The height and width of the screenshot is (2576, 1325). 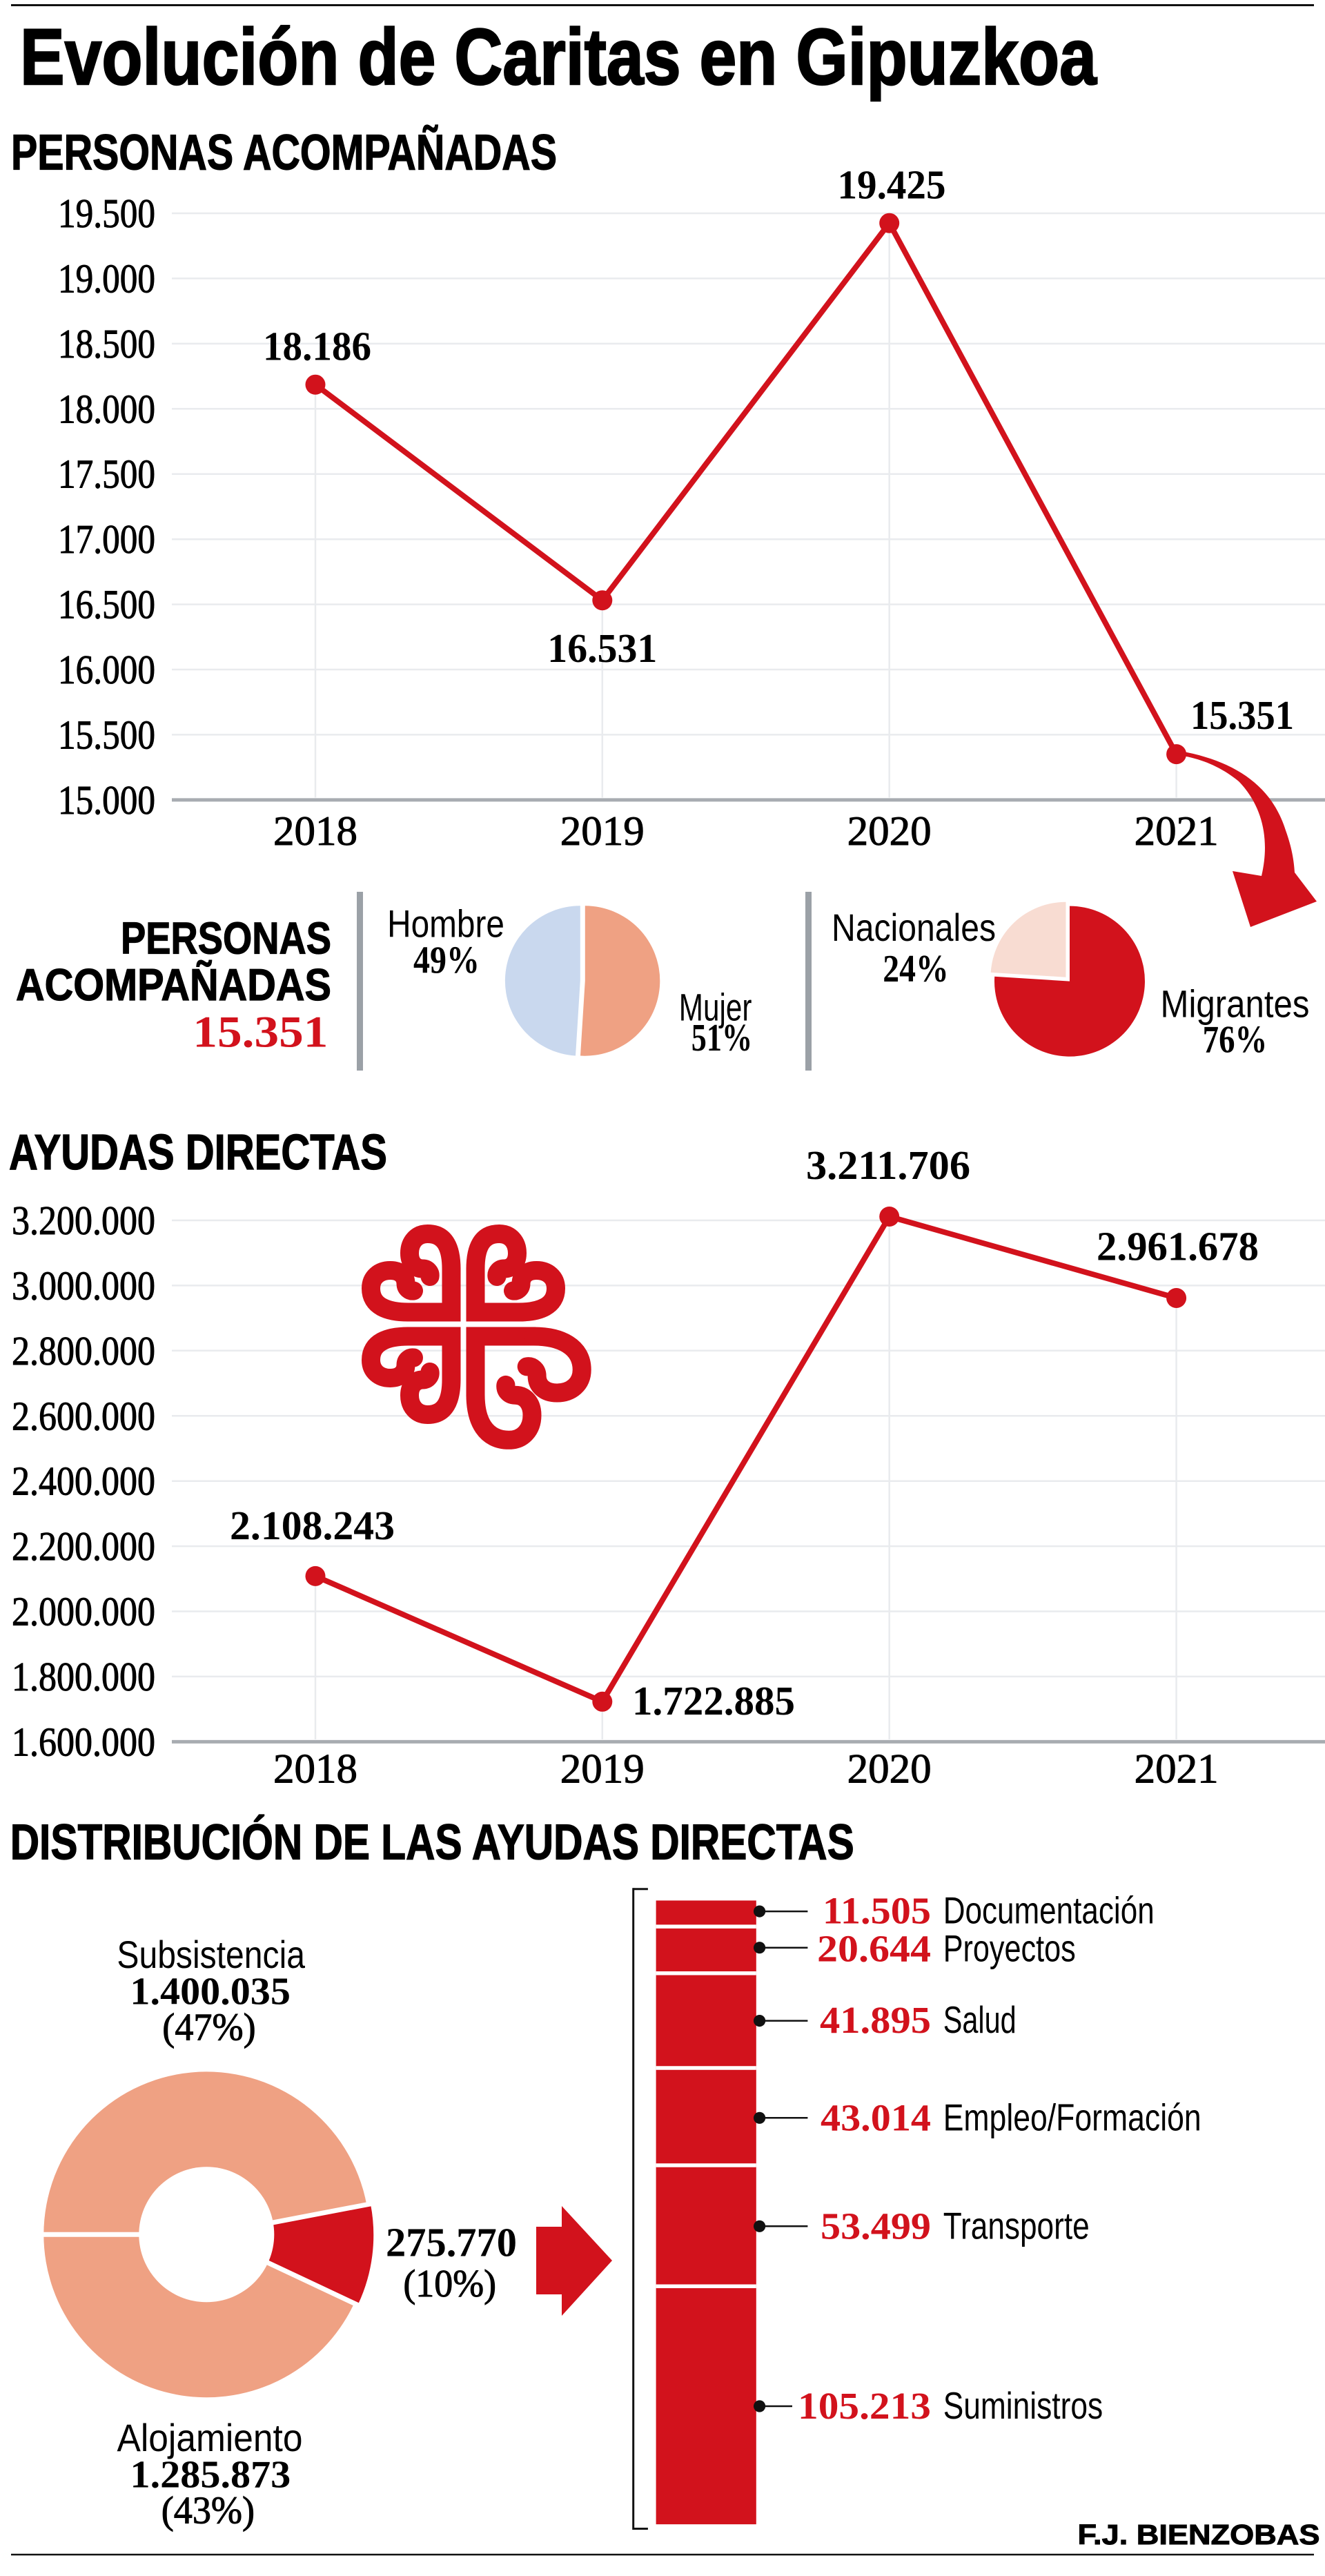 What do you see at coordinates (1049, 1910) in the screenshot?
I see `svg-text: Documentación` at bounding box center [1049, 1910].